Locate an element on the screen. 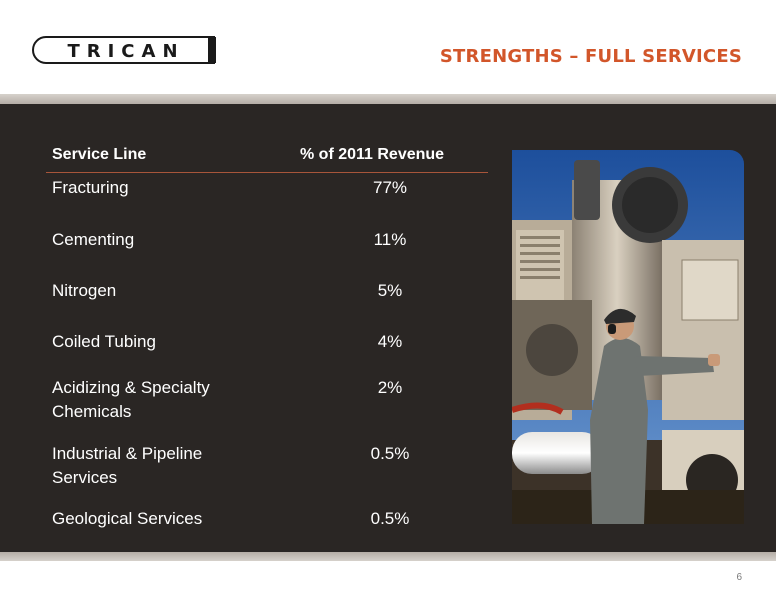 The image size is (776, 600). row-pct: 11% is located at coordinates (390, 239).